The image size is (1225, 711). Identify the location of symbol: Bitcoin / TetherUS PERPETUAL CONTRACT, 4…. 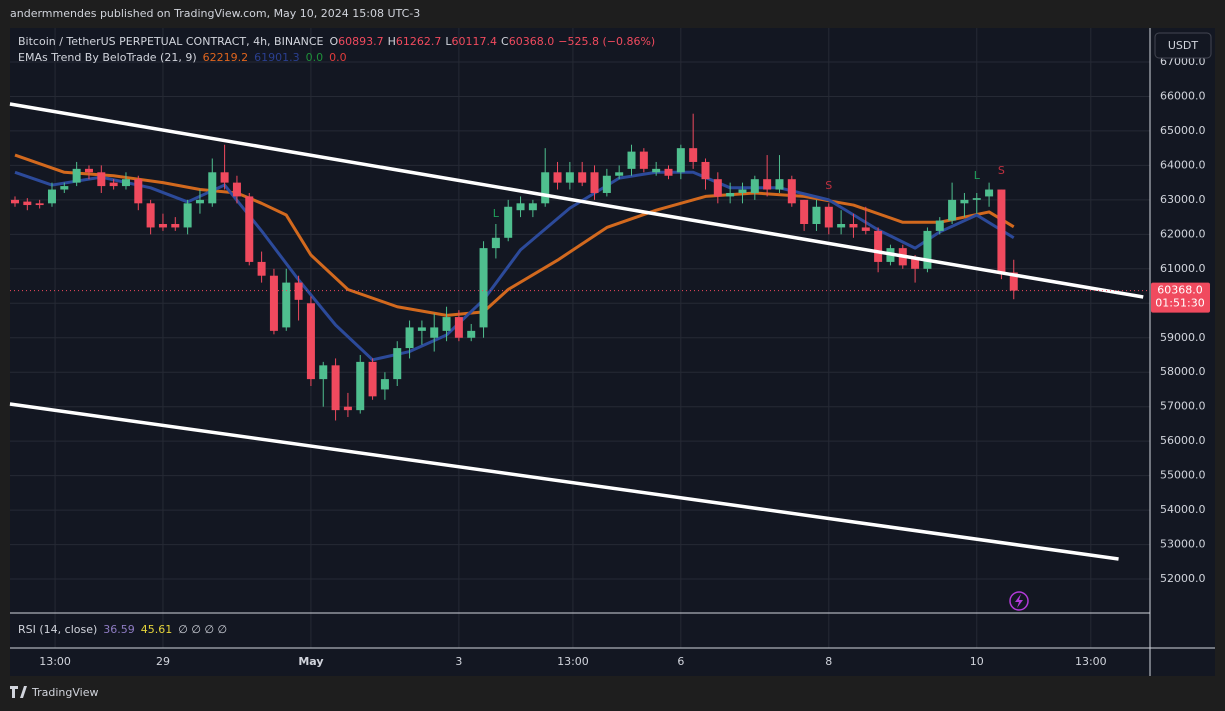
(336, 41).